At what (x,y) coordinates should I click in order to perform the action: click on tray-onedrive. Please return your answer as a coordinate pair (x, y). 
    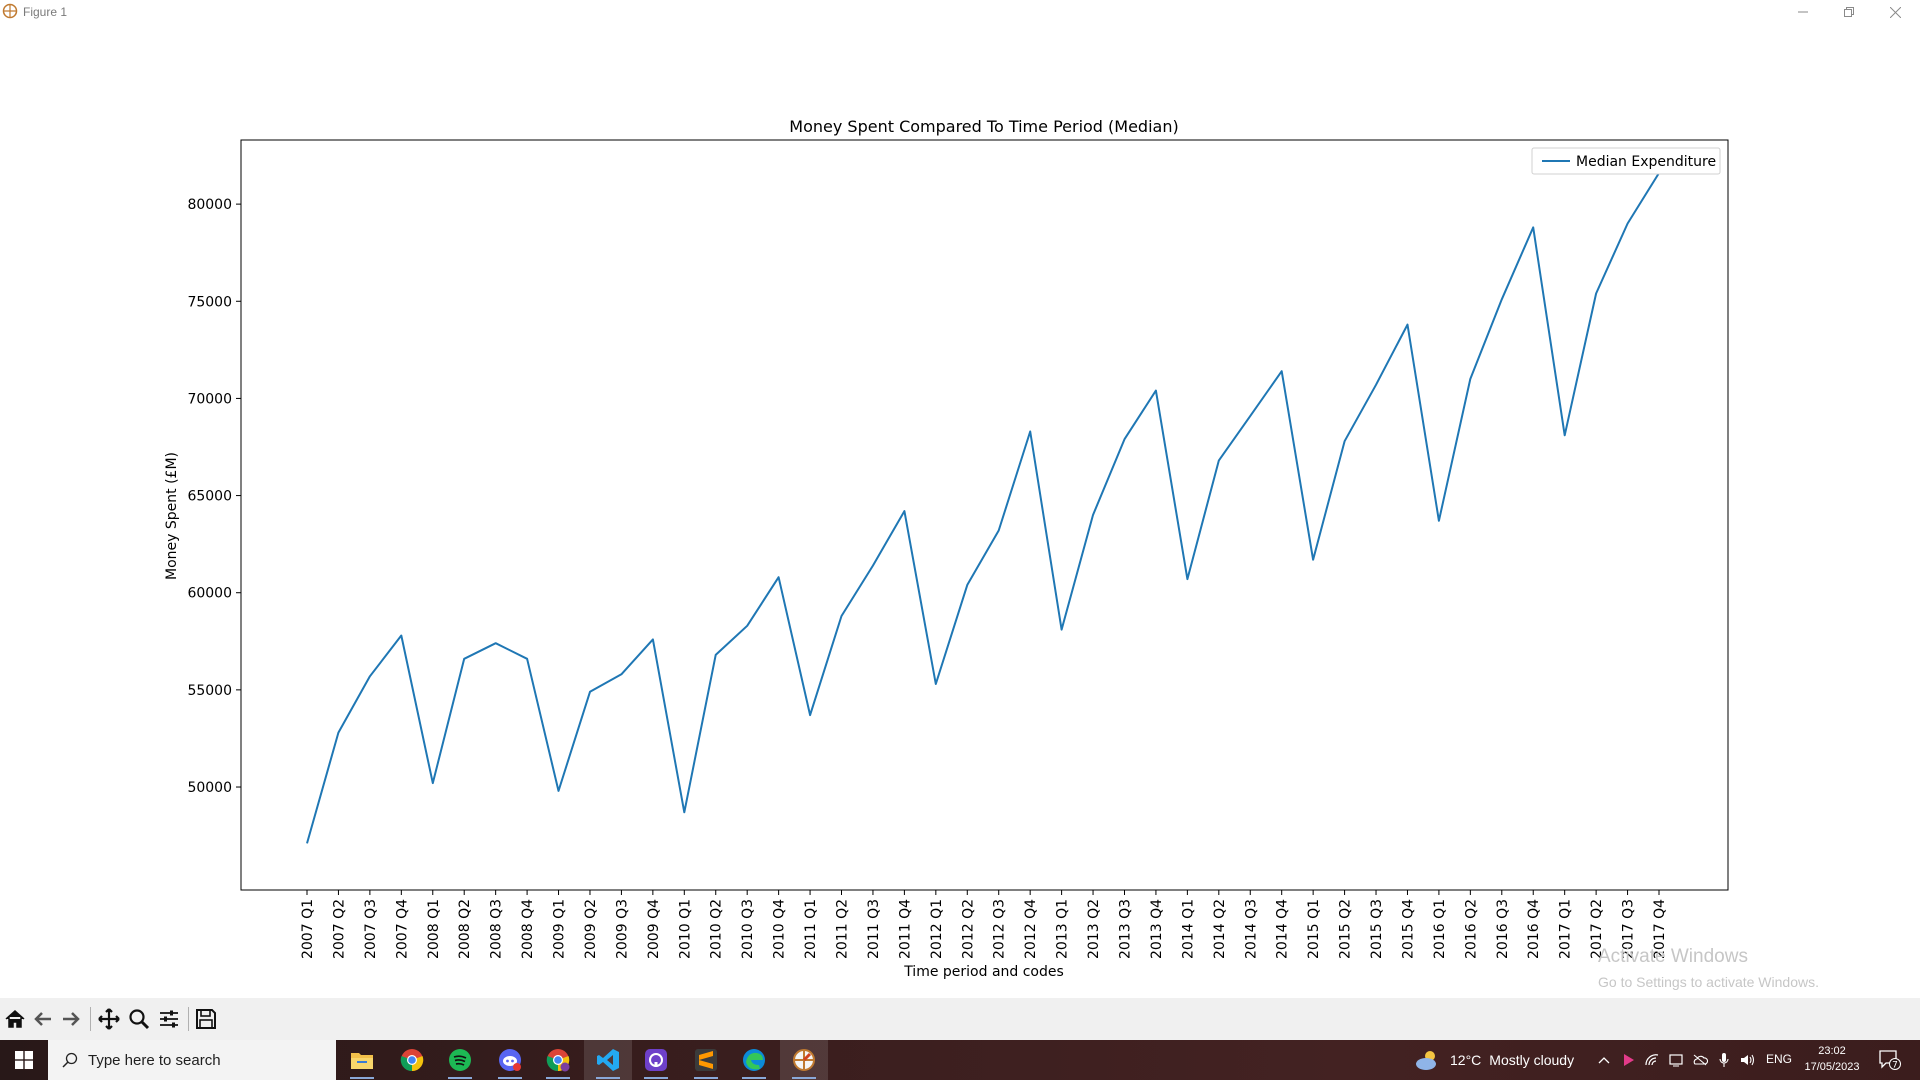
    Looking at the image, I should click on (1700, 1060).